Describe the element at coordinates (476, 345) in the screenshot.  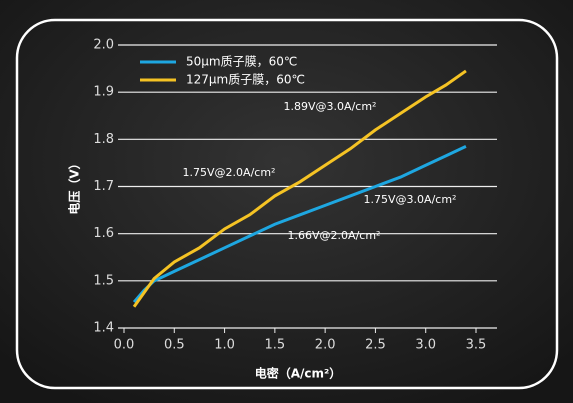
I see `x-tick-label: 3.5` at that location.